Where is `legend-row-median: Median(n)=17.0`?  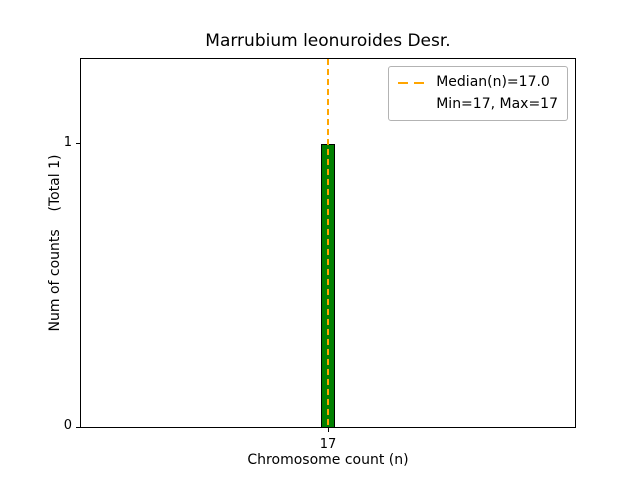 legend-row-median: Median(n)=17.0 is located at coordinates (478, 83).